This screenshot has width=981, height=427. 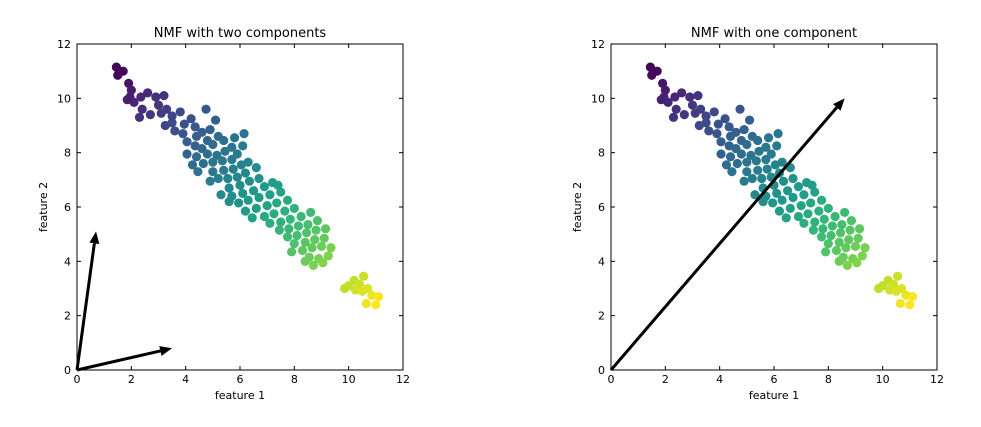 What do you see at coordinates (598, 44) in the screenshot?
I see `y-tick-12: 12` at bounding box center [598, 44].